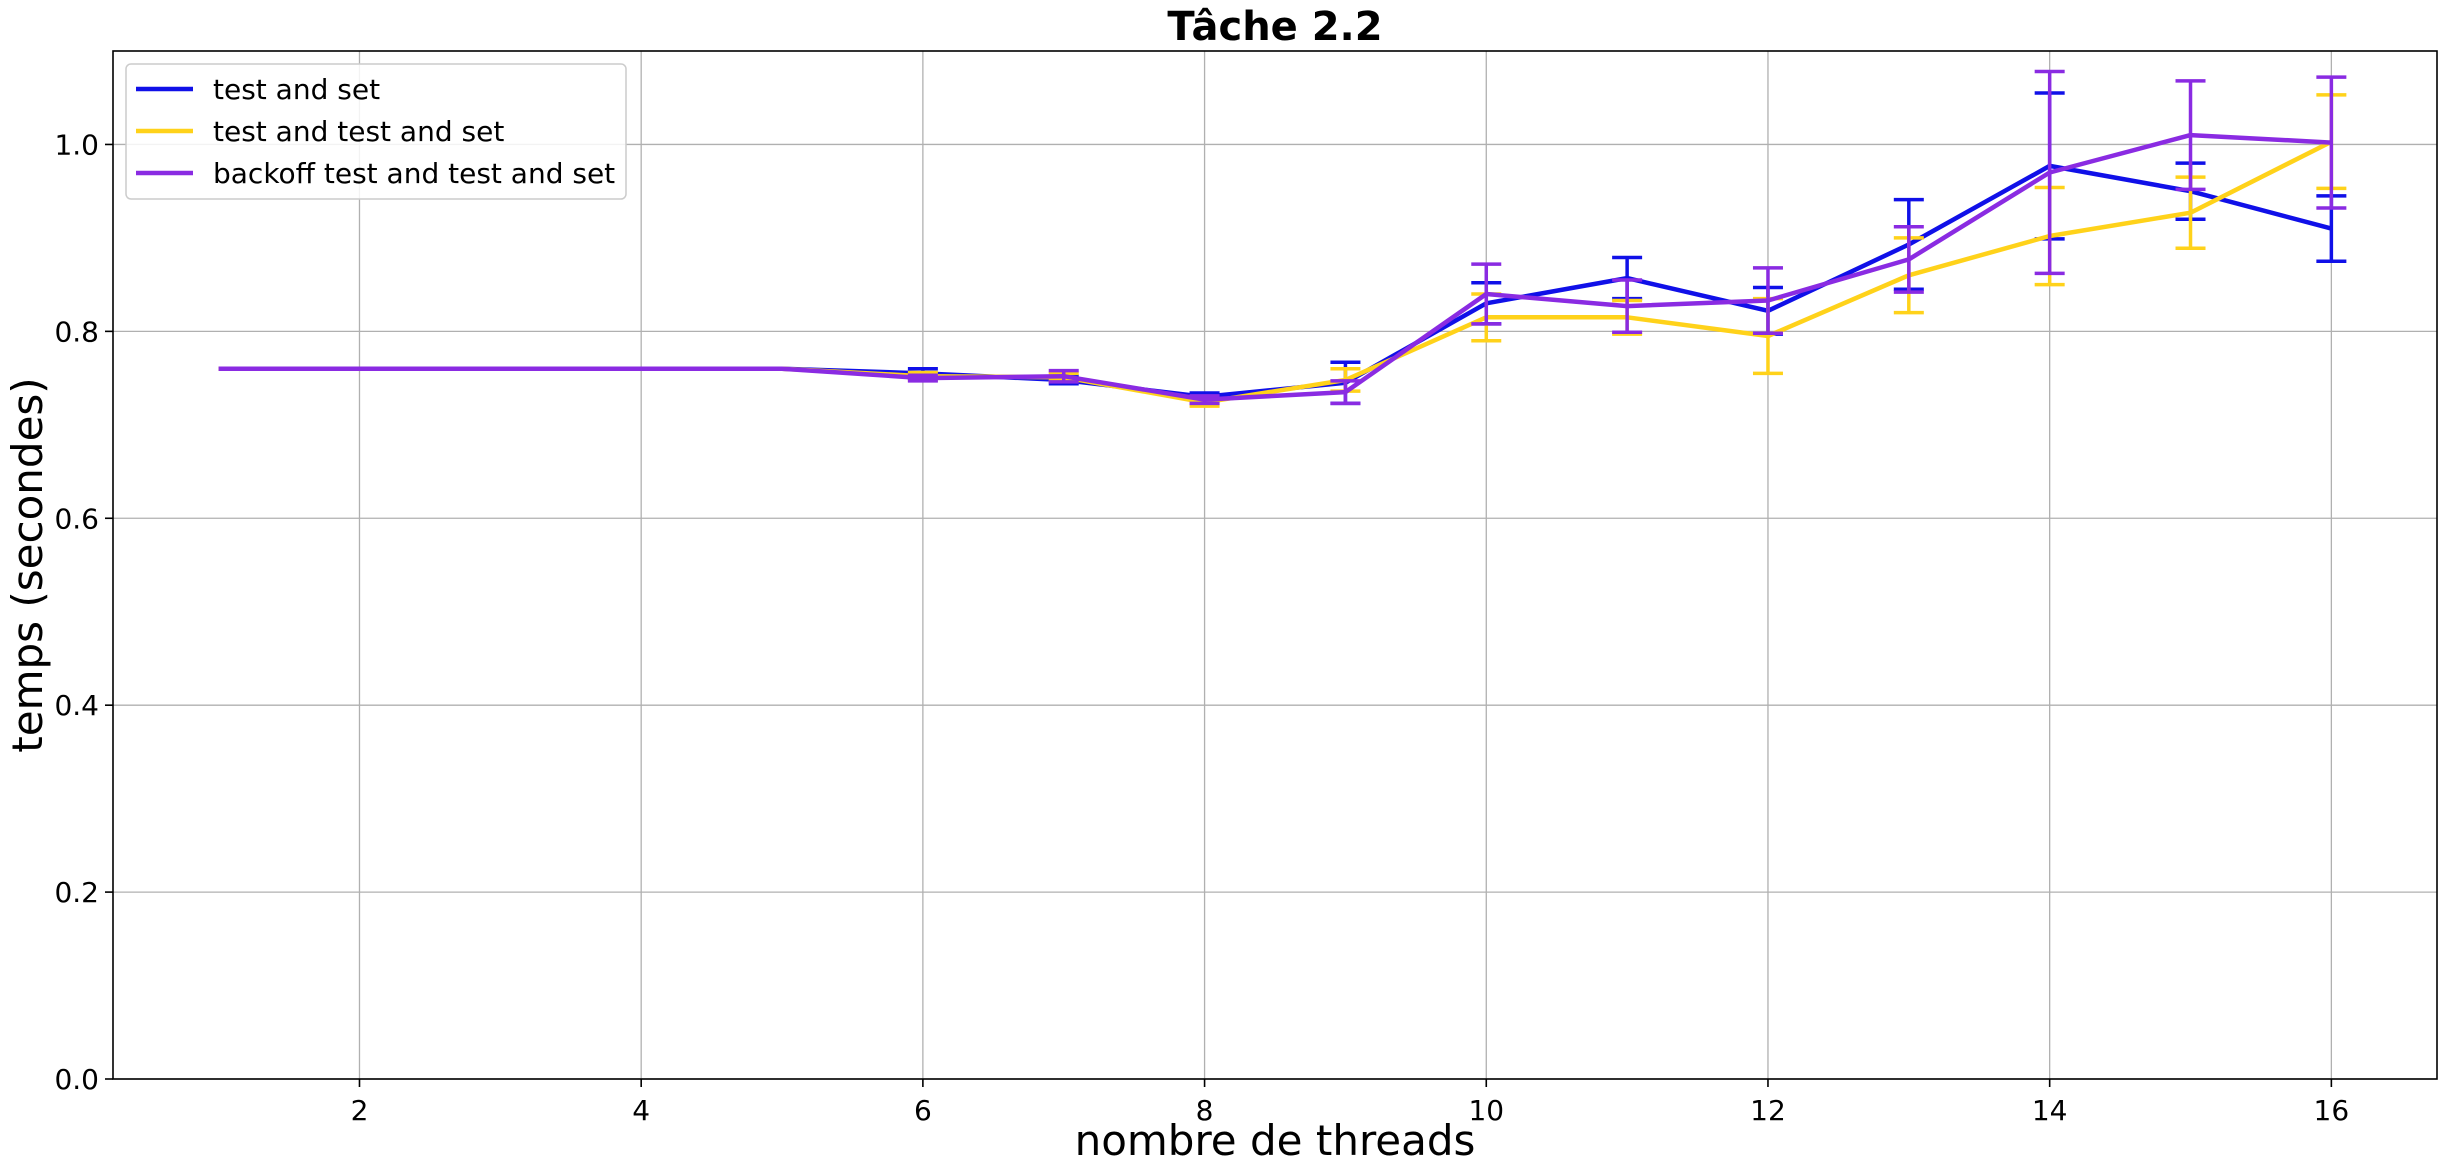  I want to click on y-tick-label: 0.6, so click(76, 518).